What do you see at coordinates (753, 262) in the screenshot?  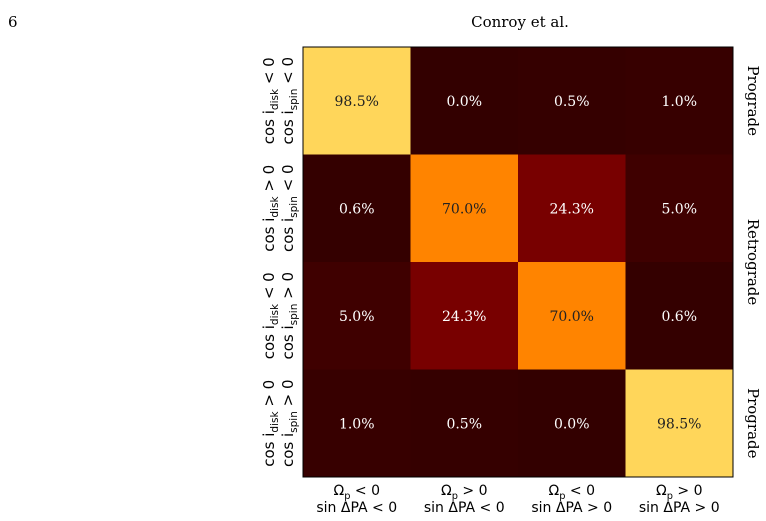 I see `side-label: Retrograde` at bounding box center [753, 262].